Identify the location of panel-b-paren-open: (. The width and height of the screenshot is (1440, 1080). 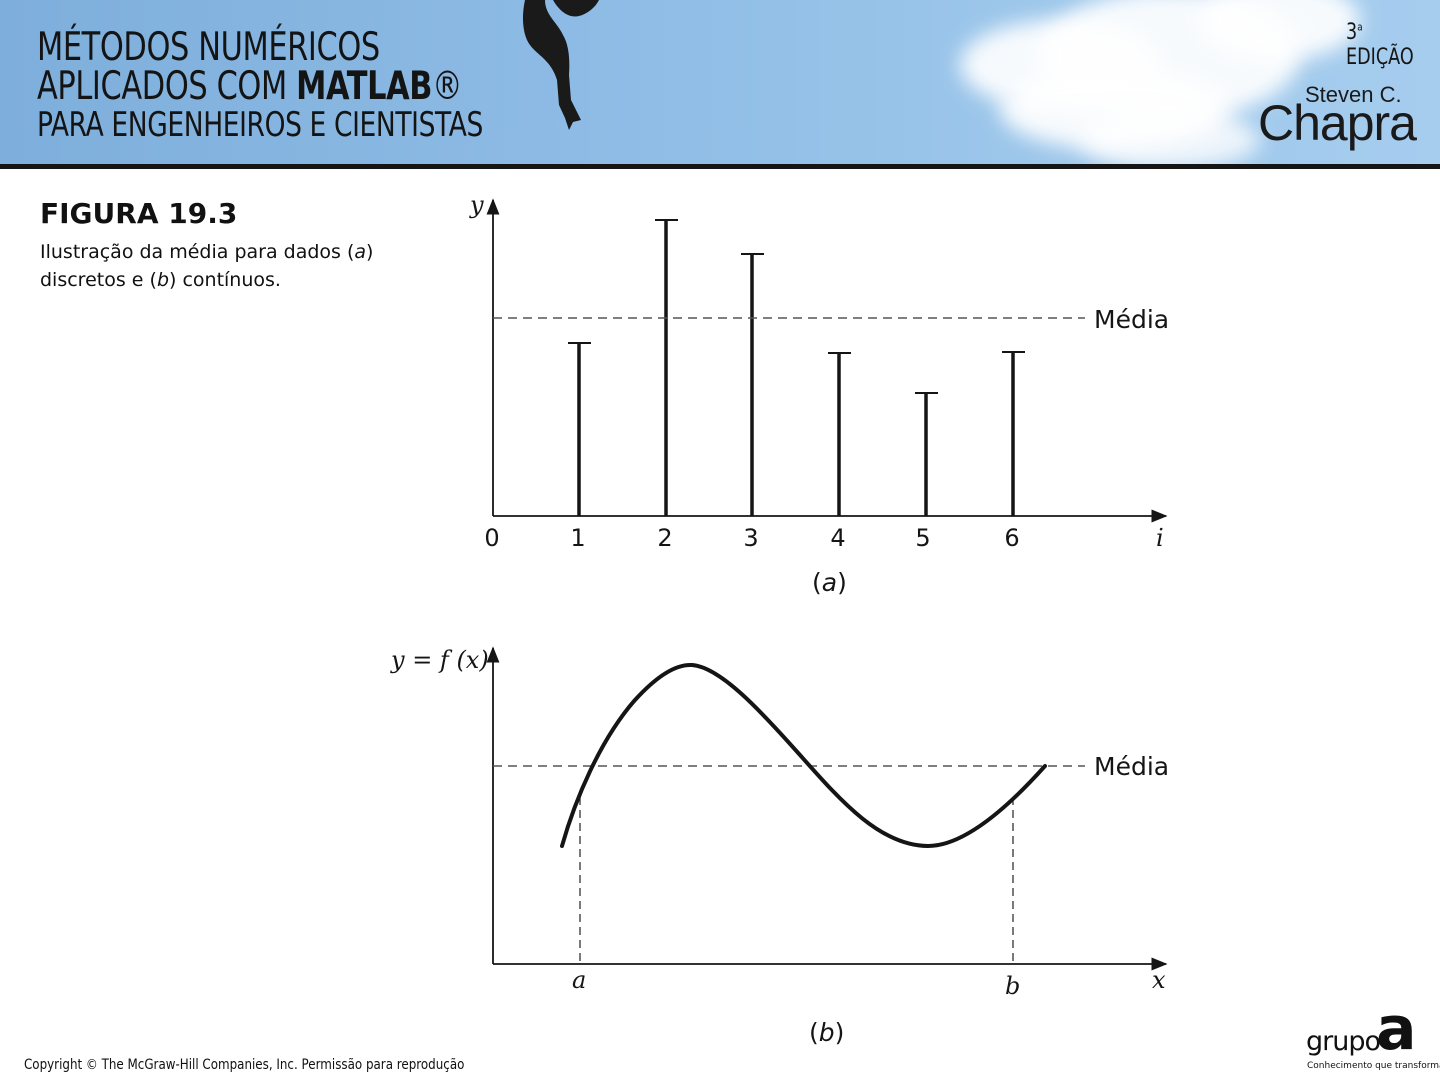
(814, 1032).